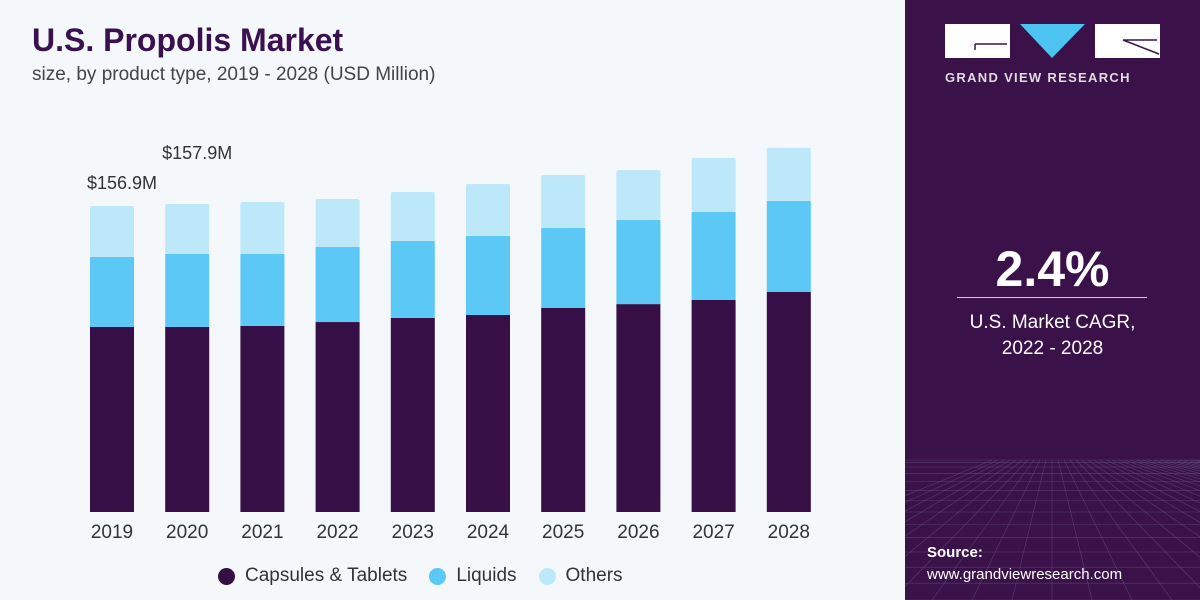 The height and width of the screenshot is (600, 1200). Describe the element at coordinates (563, 532) in the screenshot. I see `x-tick-label: 2025` at that location.